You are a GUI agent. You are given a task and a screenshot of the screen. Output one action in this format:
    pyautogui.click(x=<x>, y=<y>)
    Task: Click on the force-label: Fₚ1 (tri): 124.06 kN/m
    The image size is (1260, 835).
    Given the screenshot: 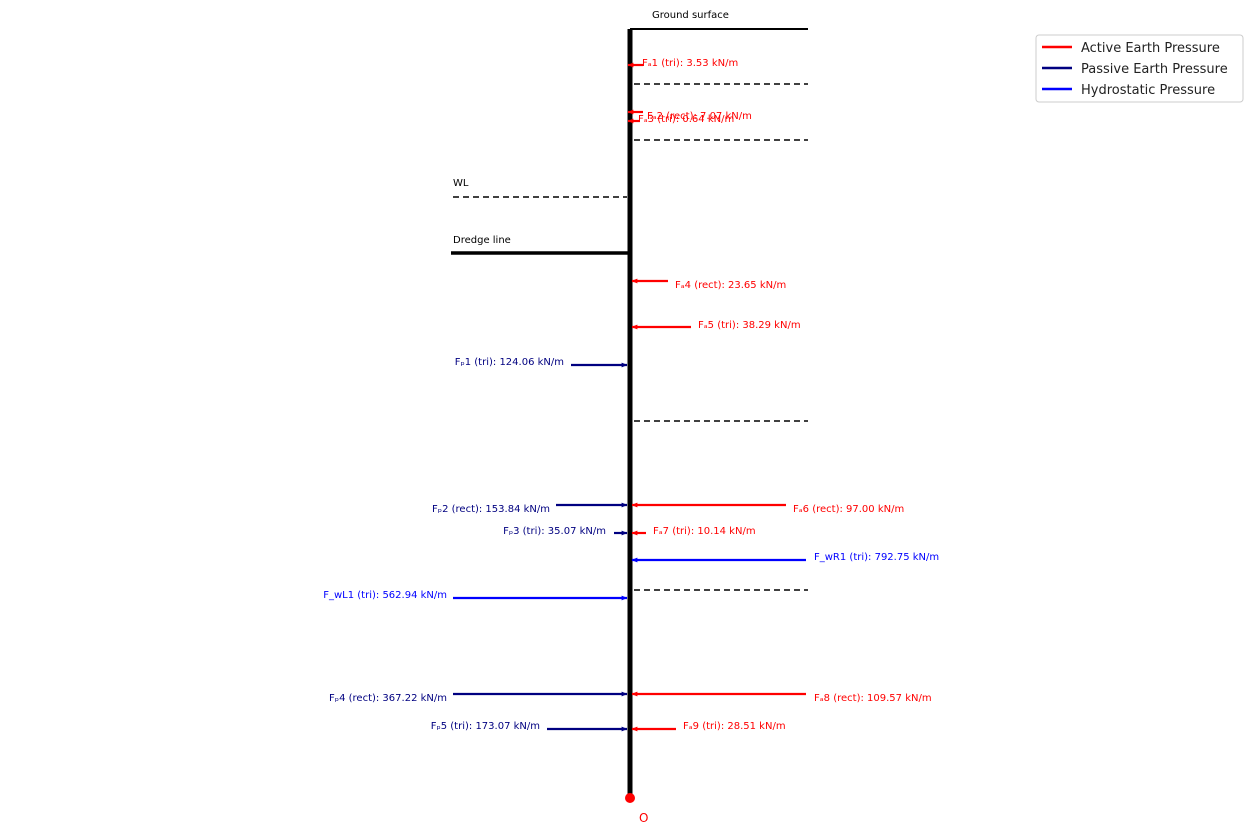 What is the action you would take?
    pyautogui.click(x=509, y=362)
    